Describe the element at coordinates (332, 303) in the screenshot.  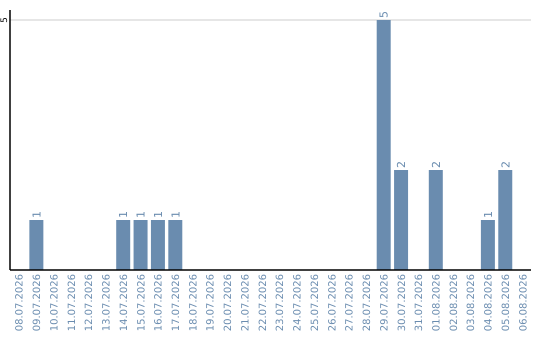
I see `x-tick-label: 26.07.2026` at that location.